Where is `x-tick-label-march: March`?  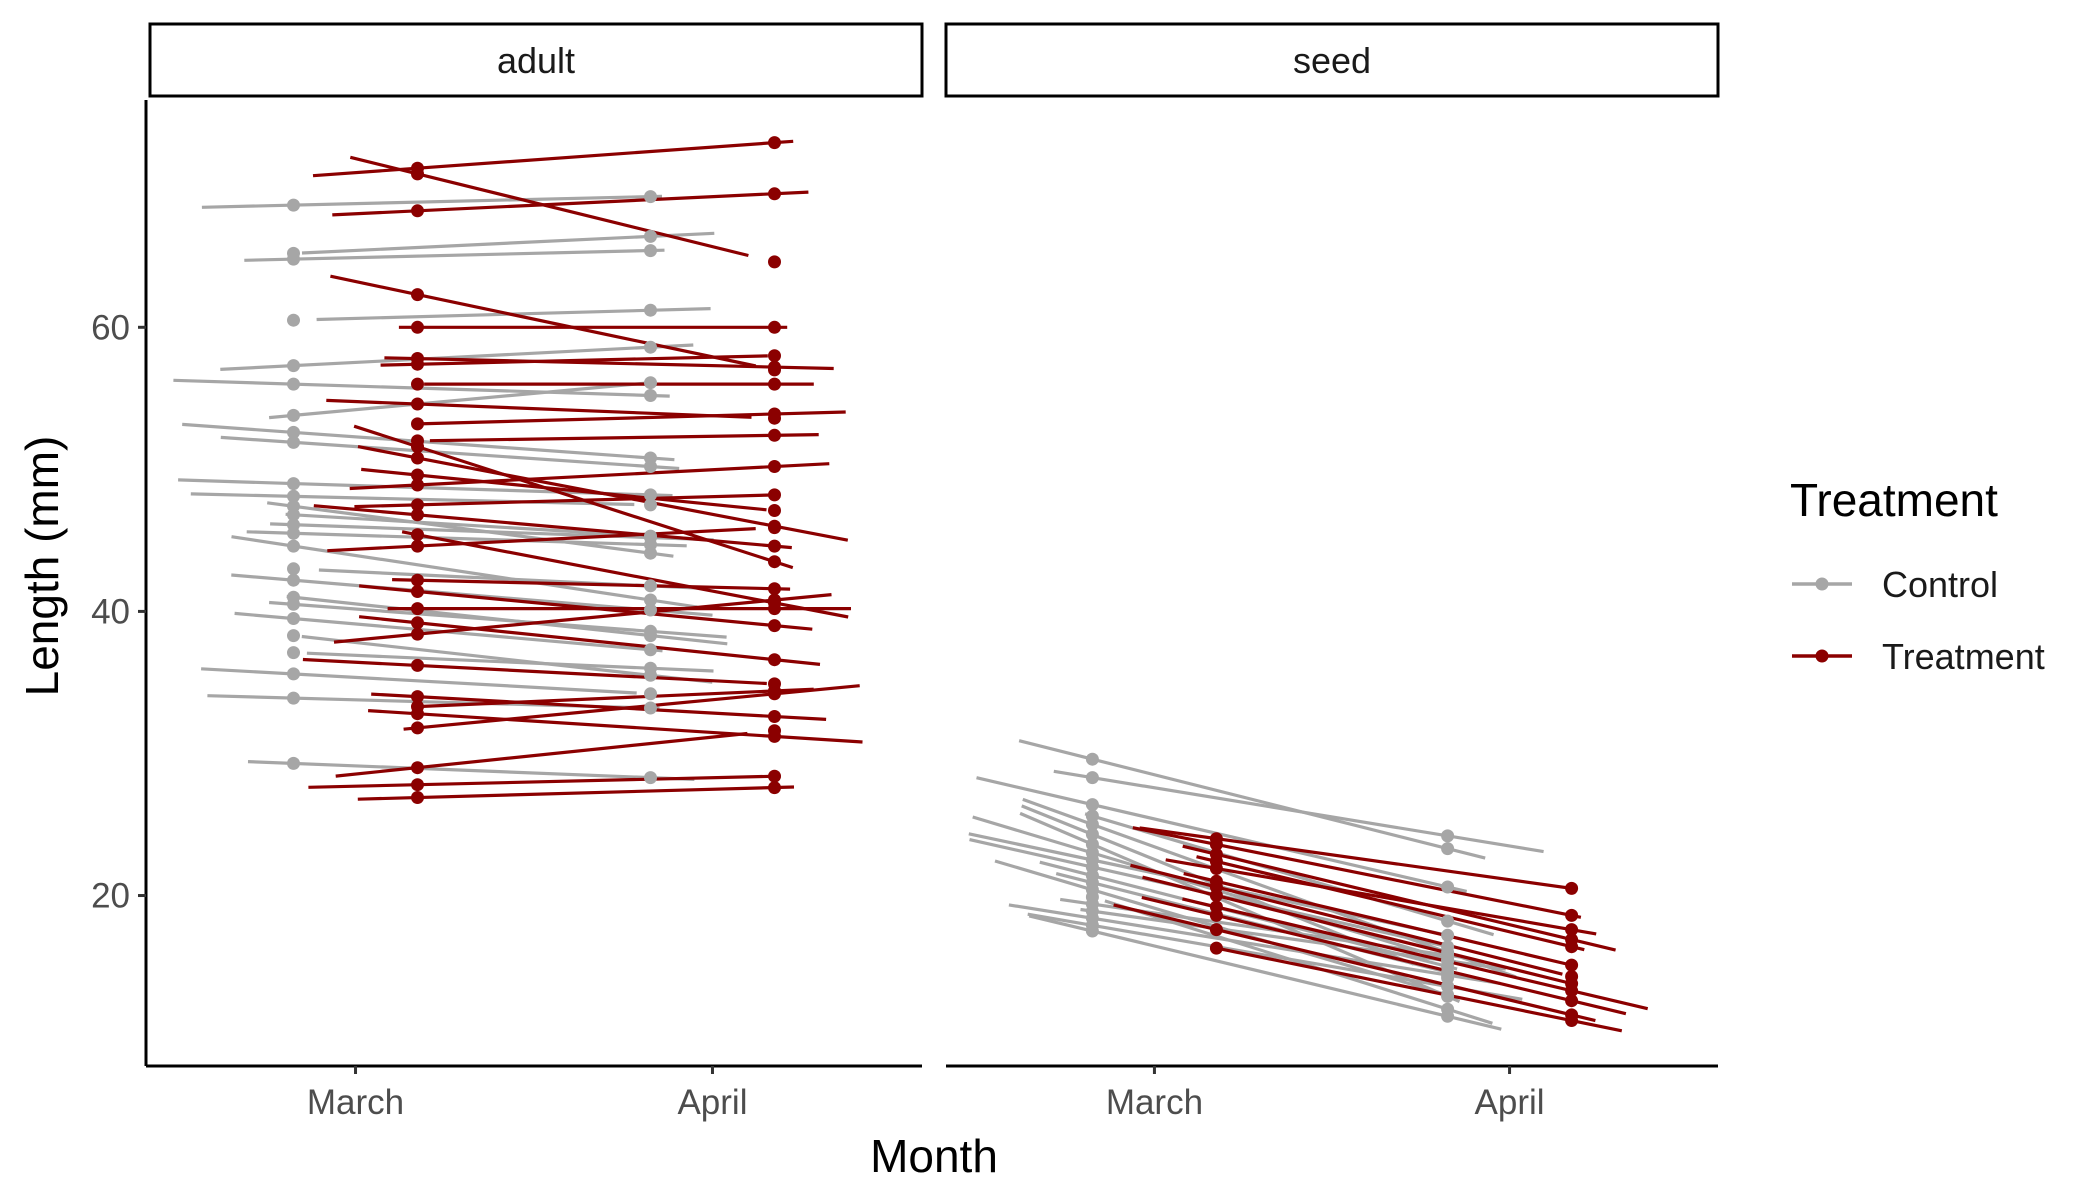
x-tick-label-march: March is located at coordinates (355, 1102).